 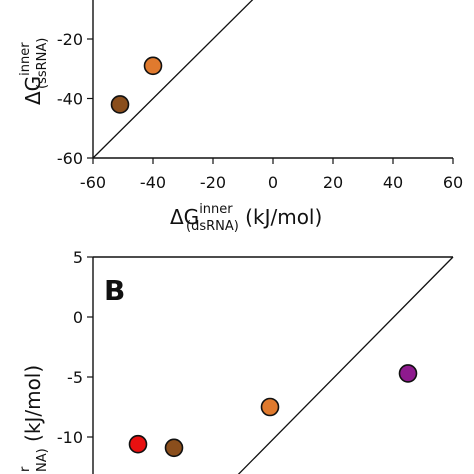 What do you see at coordinates (25, 469) in the screenshot?
I see `bottom-y-axis-label-sup: r` at bounding box center [25, 469].